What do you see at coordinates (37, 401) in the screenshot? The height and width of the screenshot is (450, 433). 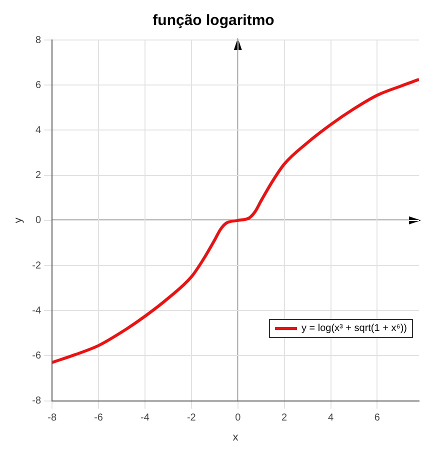 I see `y-tick-label: -8` at bounding box center [37, 401].